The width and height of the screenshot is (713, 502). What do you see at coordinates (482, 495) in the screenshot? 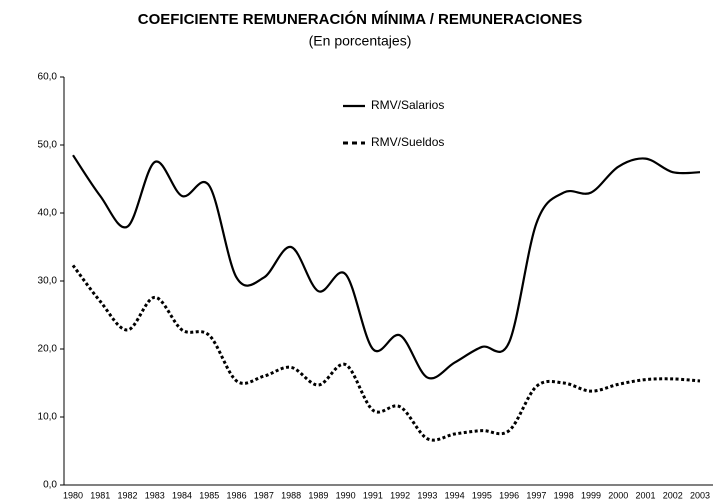
I see `x-tick-label: 1995` at bounding box center [482, 495].